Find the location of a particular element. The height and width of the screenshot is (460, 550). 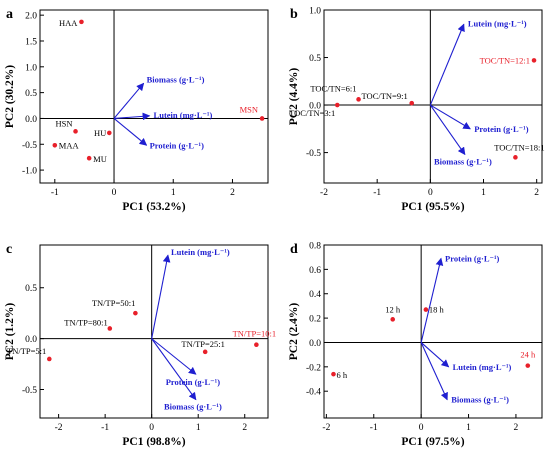

panel-letter: a is located at coordinates (9, 14).